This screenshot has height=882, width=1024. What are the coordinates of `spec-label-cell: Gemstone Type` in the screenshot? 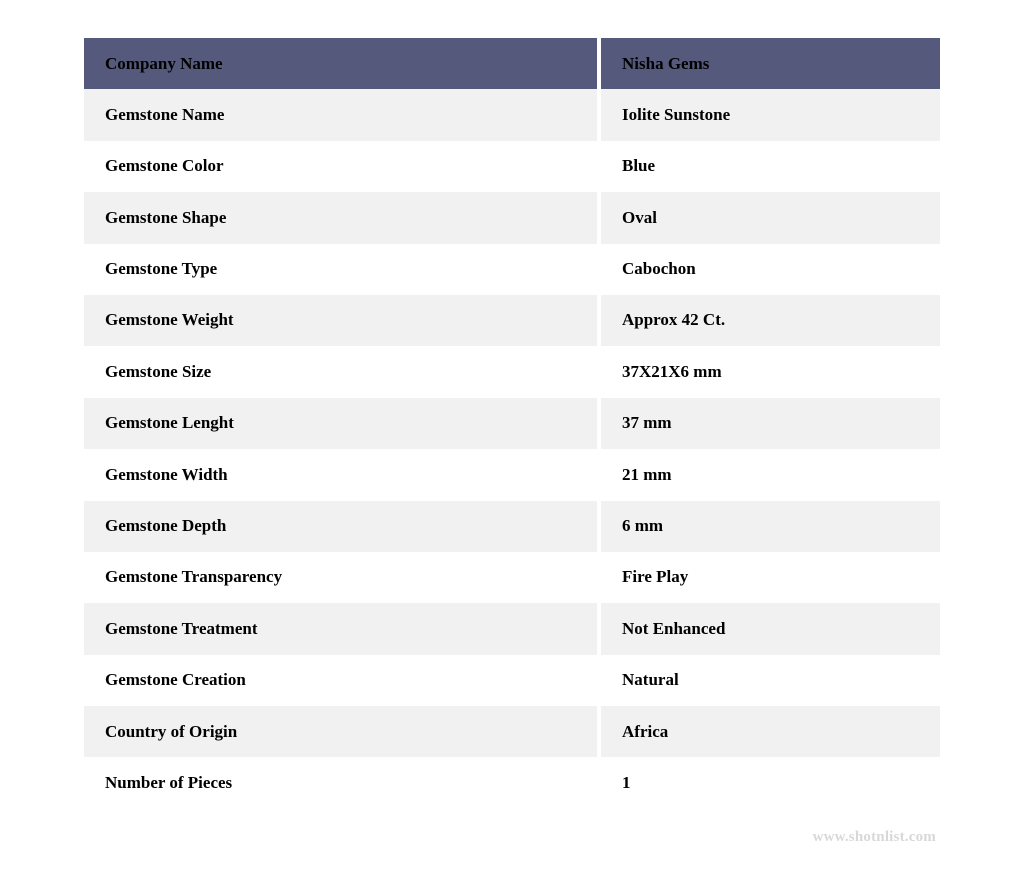 It's located at (340, 269).